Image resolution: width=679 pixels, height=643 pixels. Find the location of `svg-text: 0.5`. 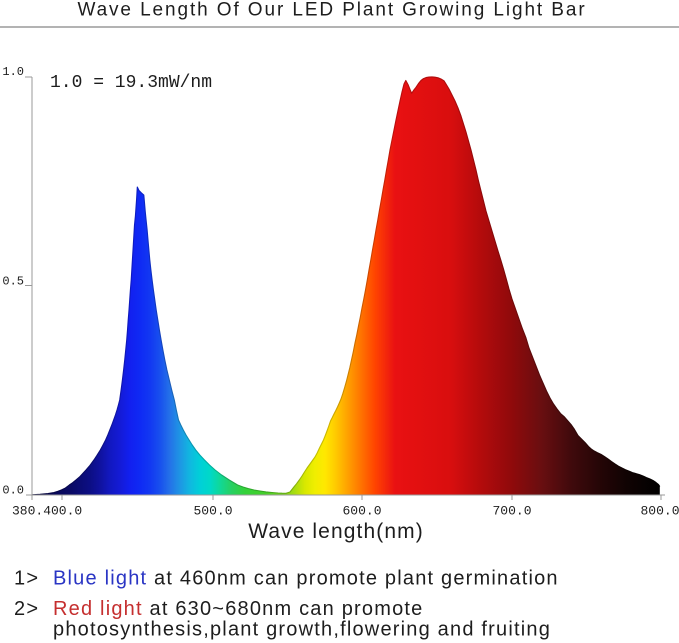

svg-text: 0.5 is located at coordinates (13, 282).